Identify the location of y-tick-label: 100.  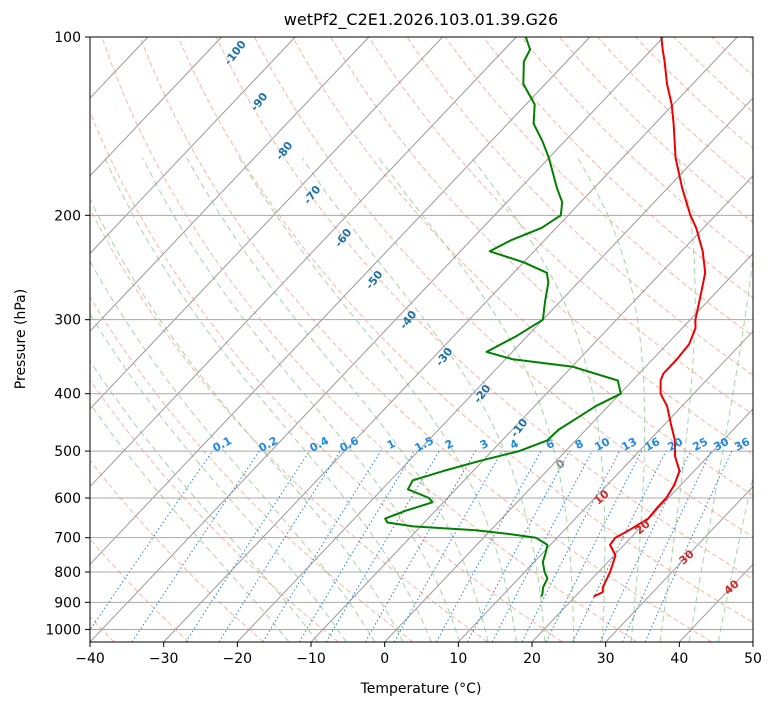
(67, 38).